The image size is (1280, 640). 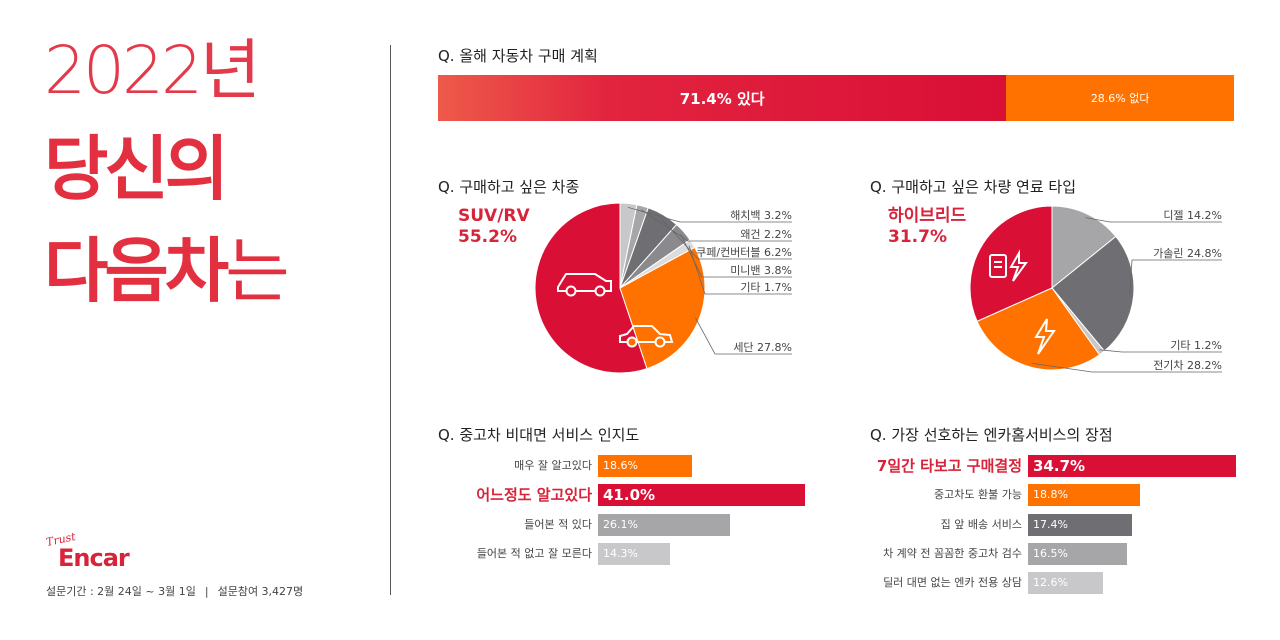 What do you see at coordinates (296, 525) in the screenshot?
I see `awareness-row: 들어본 적 있다` at bounding box center [296, 525].